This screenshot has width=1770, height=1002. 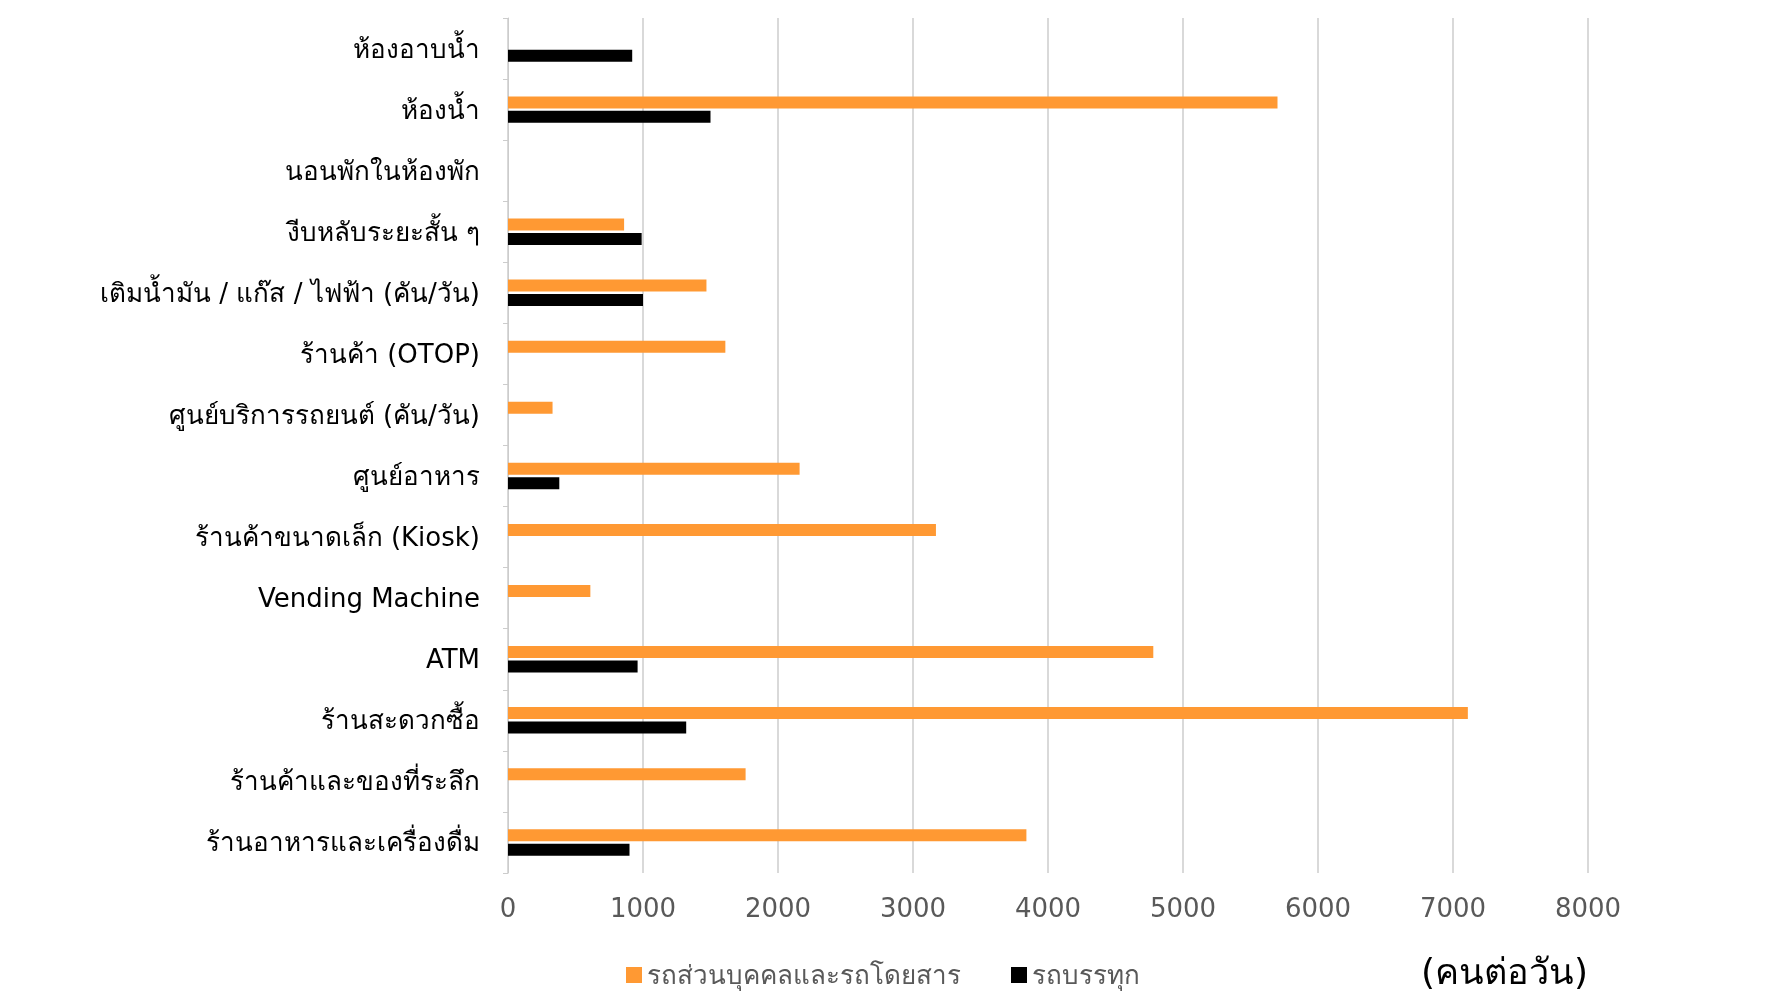 What do you see at coordinates (382, 170) in the screenshot?
I see `y-tick-label: นอนพักในห้องพัก` at bounding box center [382, 170].